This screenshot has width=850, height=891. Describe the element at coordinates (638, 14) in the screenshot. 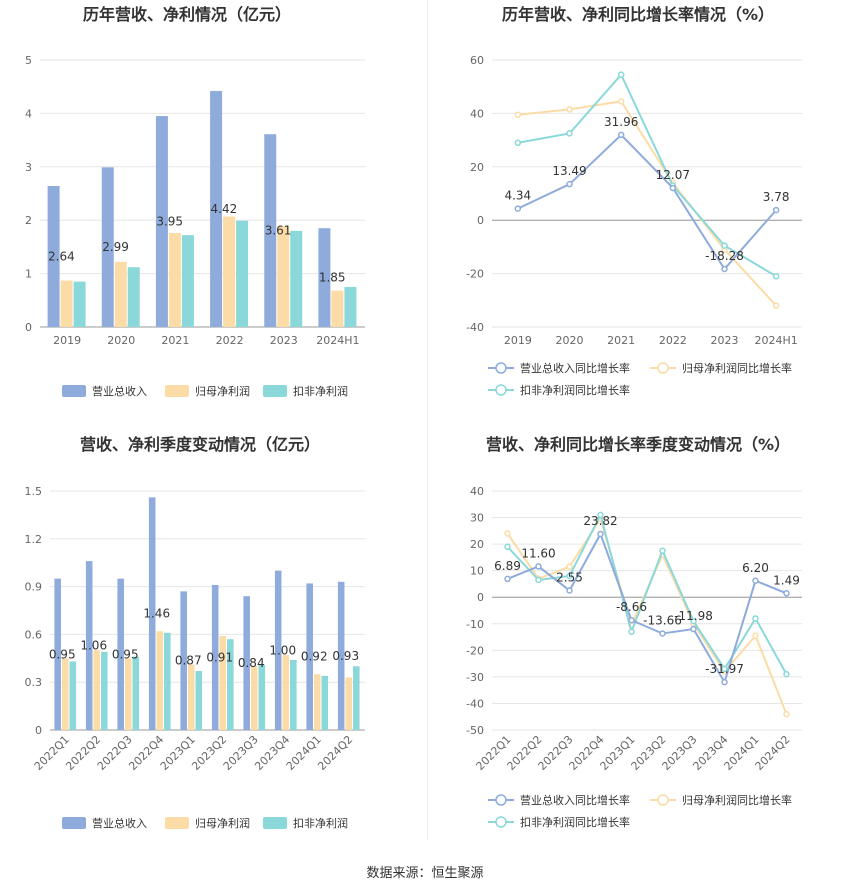

I see `chart-title: 历年营收、净利同比增长率情况（%）` at that location.